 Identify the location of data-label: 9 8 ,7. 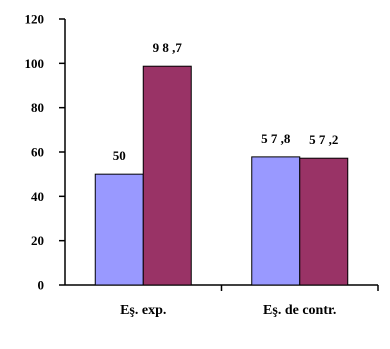
(168, 47).